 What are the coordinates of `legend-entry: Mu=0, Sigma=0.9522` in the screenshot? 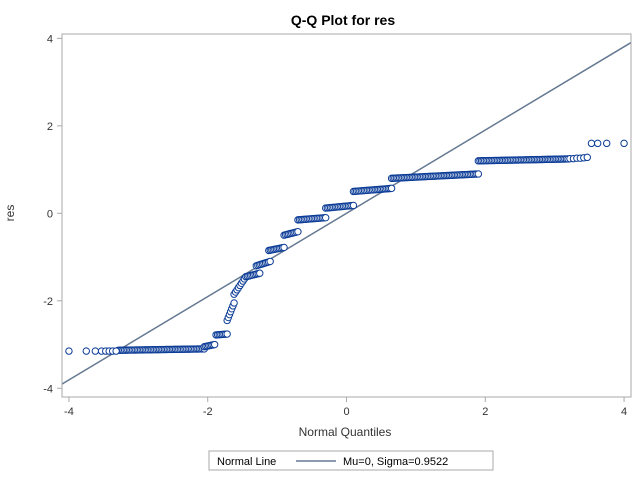 It's located at (395, 462).